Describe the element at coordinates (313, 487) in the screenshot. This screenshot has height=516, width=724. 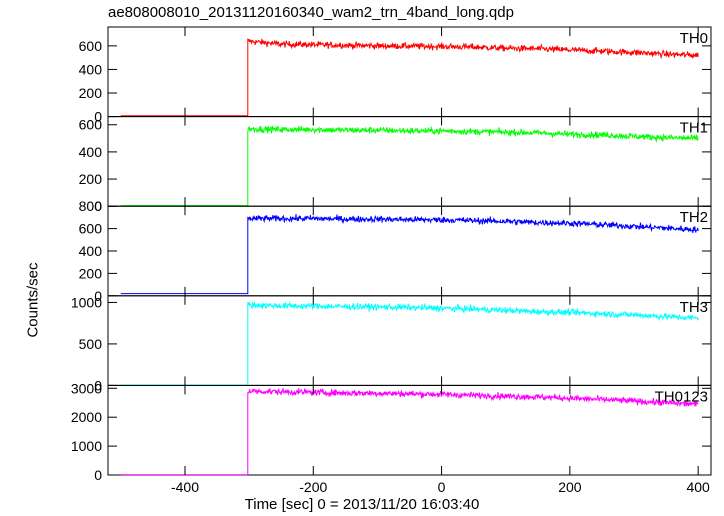
I see `x-tick-label--200: -200` at that location.